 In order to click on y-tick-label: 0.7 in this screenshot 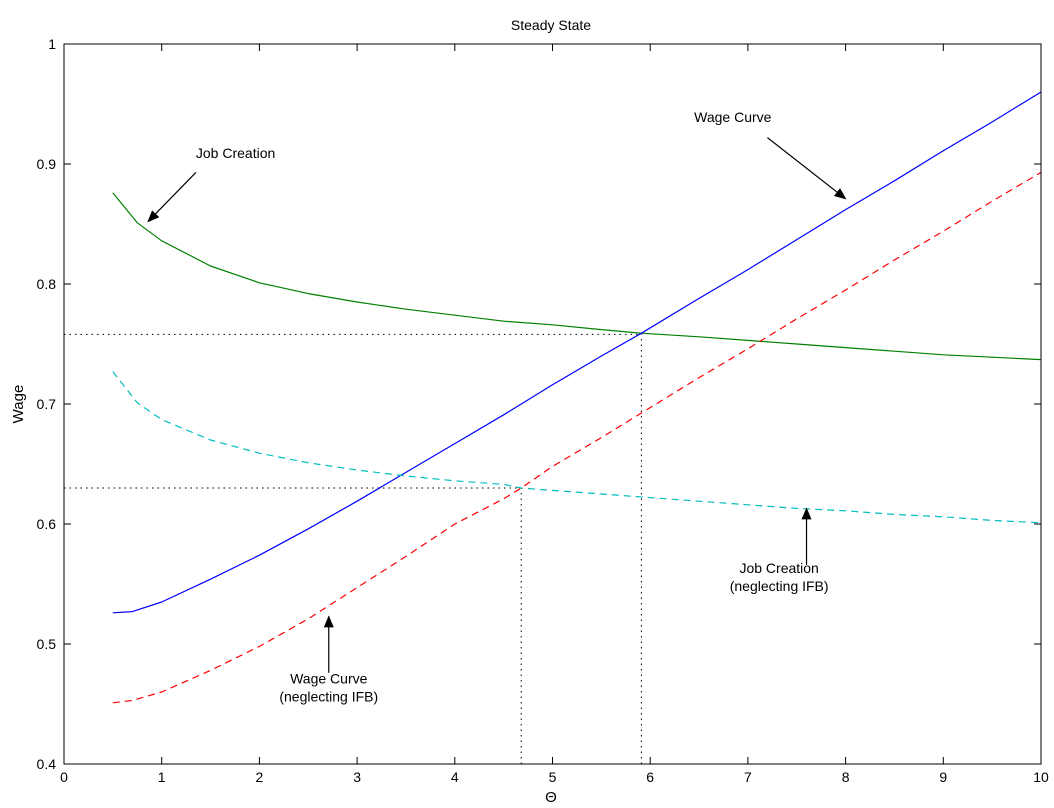, I will do `click(47, 404)`.